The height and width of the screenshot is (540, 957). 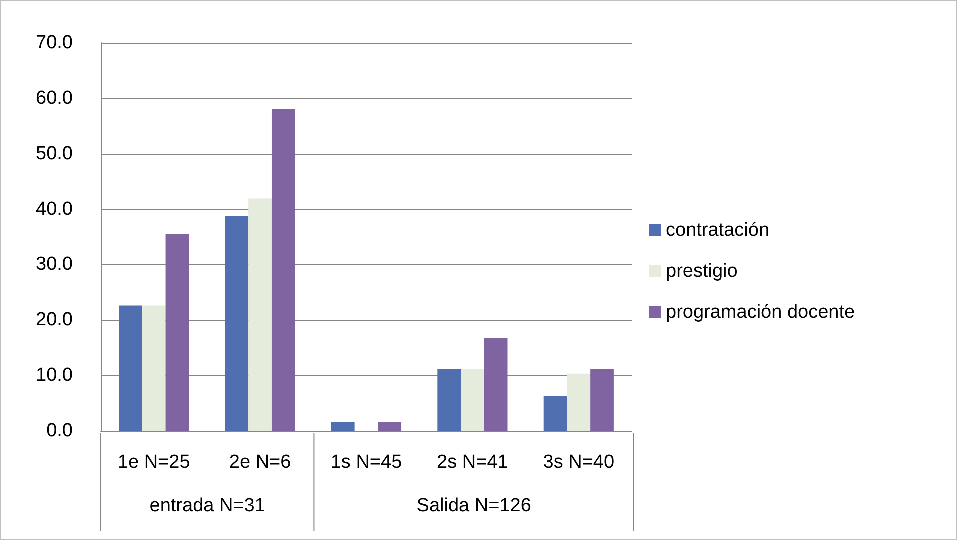 What do you see at coordinates (54, 153) in the screenshot?
I see `y-tick-label: 50.0` at bounding box center [54, 153].